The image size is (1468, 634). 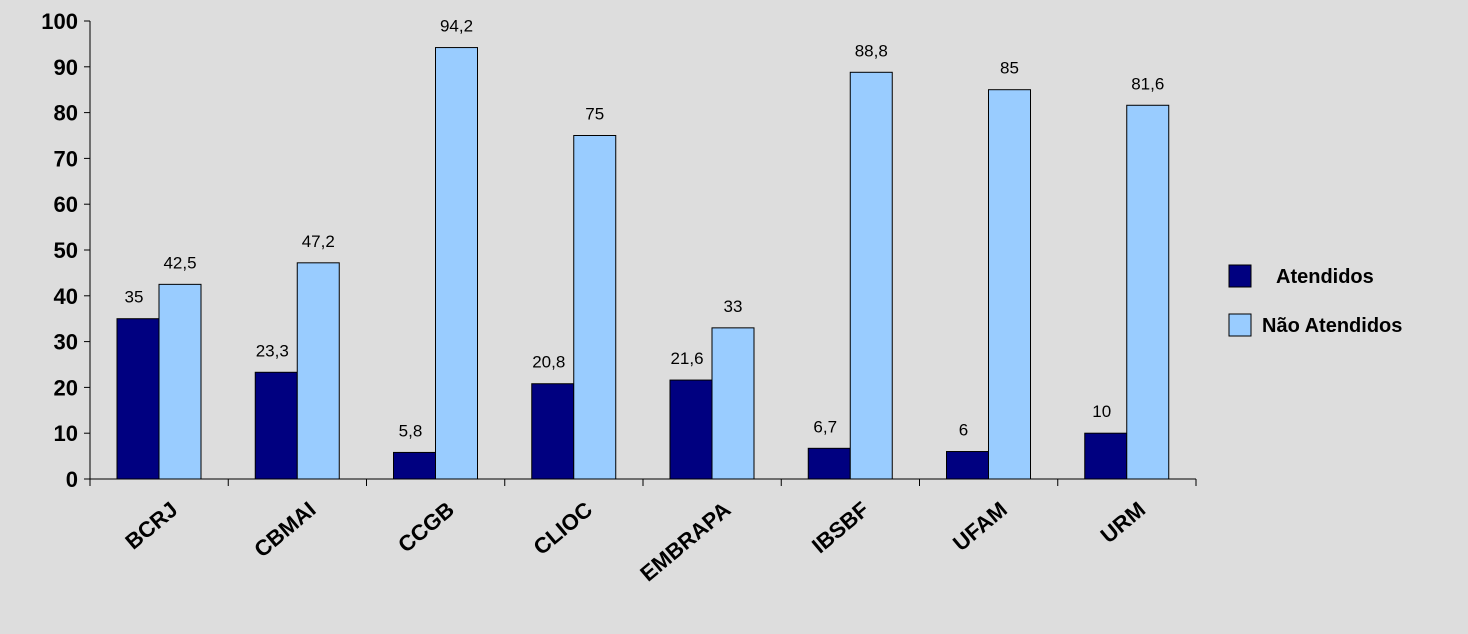 I want to click on category-label: CLIOC, so click(x=563, y=528).